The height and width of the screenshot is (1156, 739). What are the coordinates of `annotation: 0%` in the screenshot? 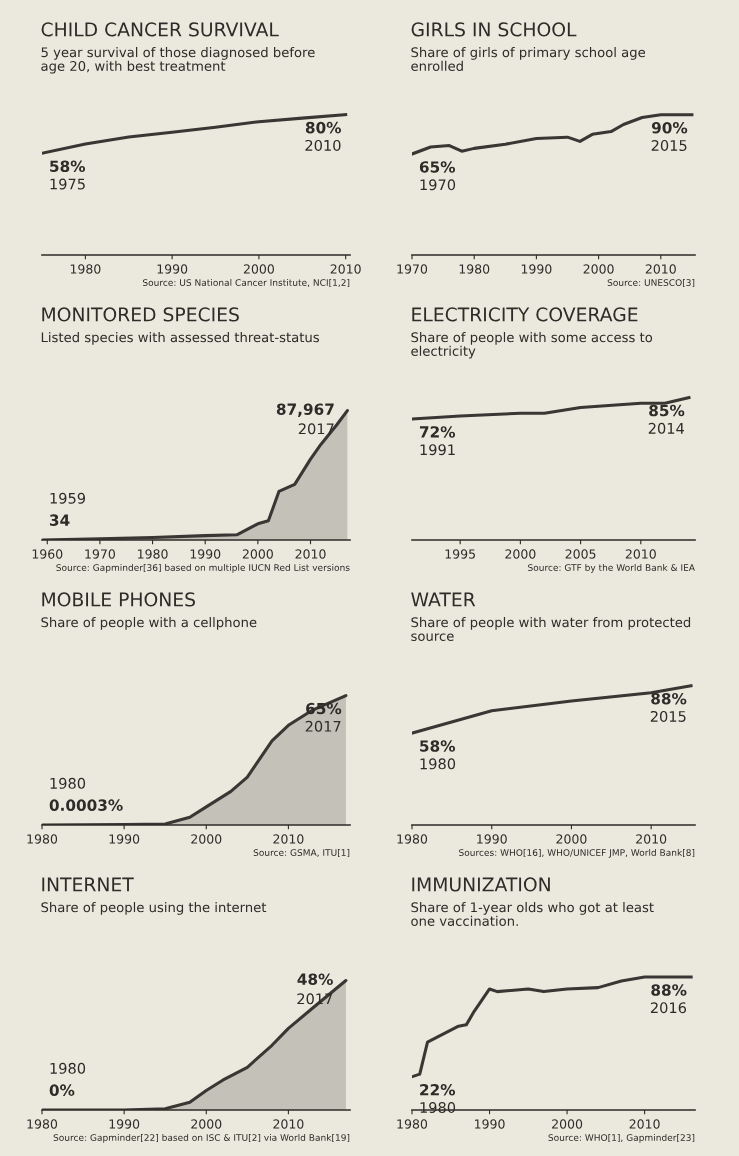 It's located at (62, 1090).